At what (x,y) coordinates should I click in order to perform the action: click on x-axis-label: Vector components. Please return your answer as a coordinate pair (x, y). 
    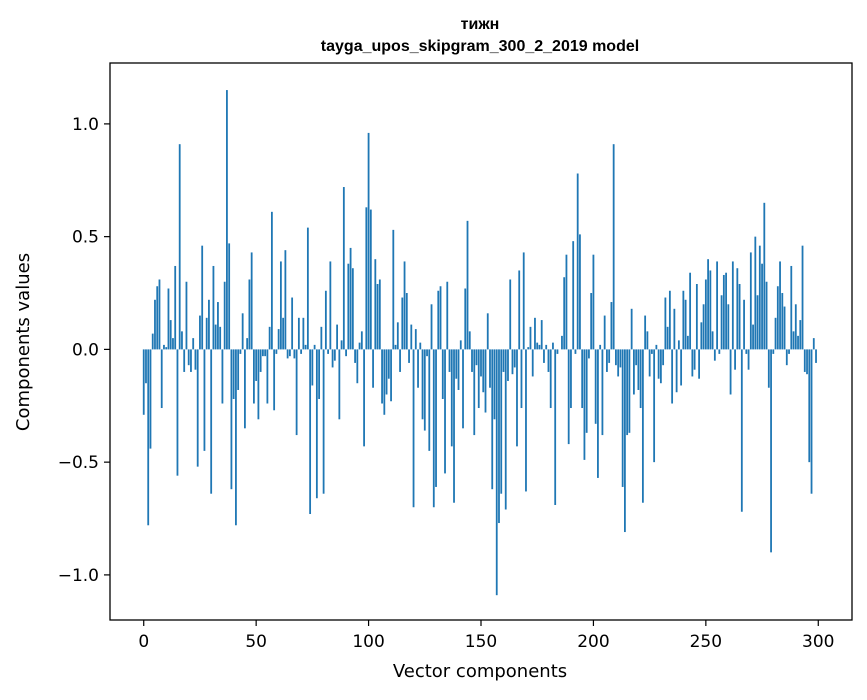
    Looking at the image, I should click on (480, 671).